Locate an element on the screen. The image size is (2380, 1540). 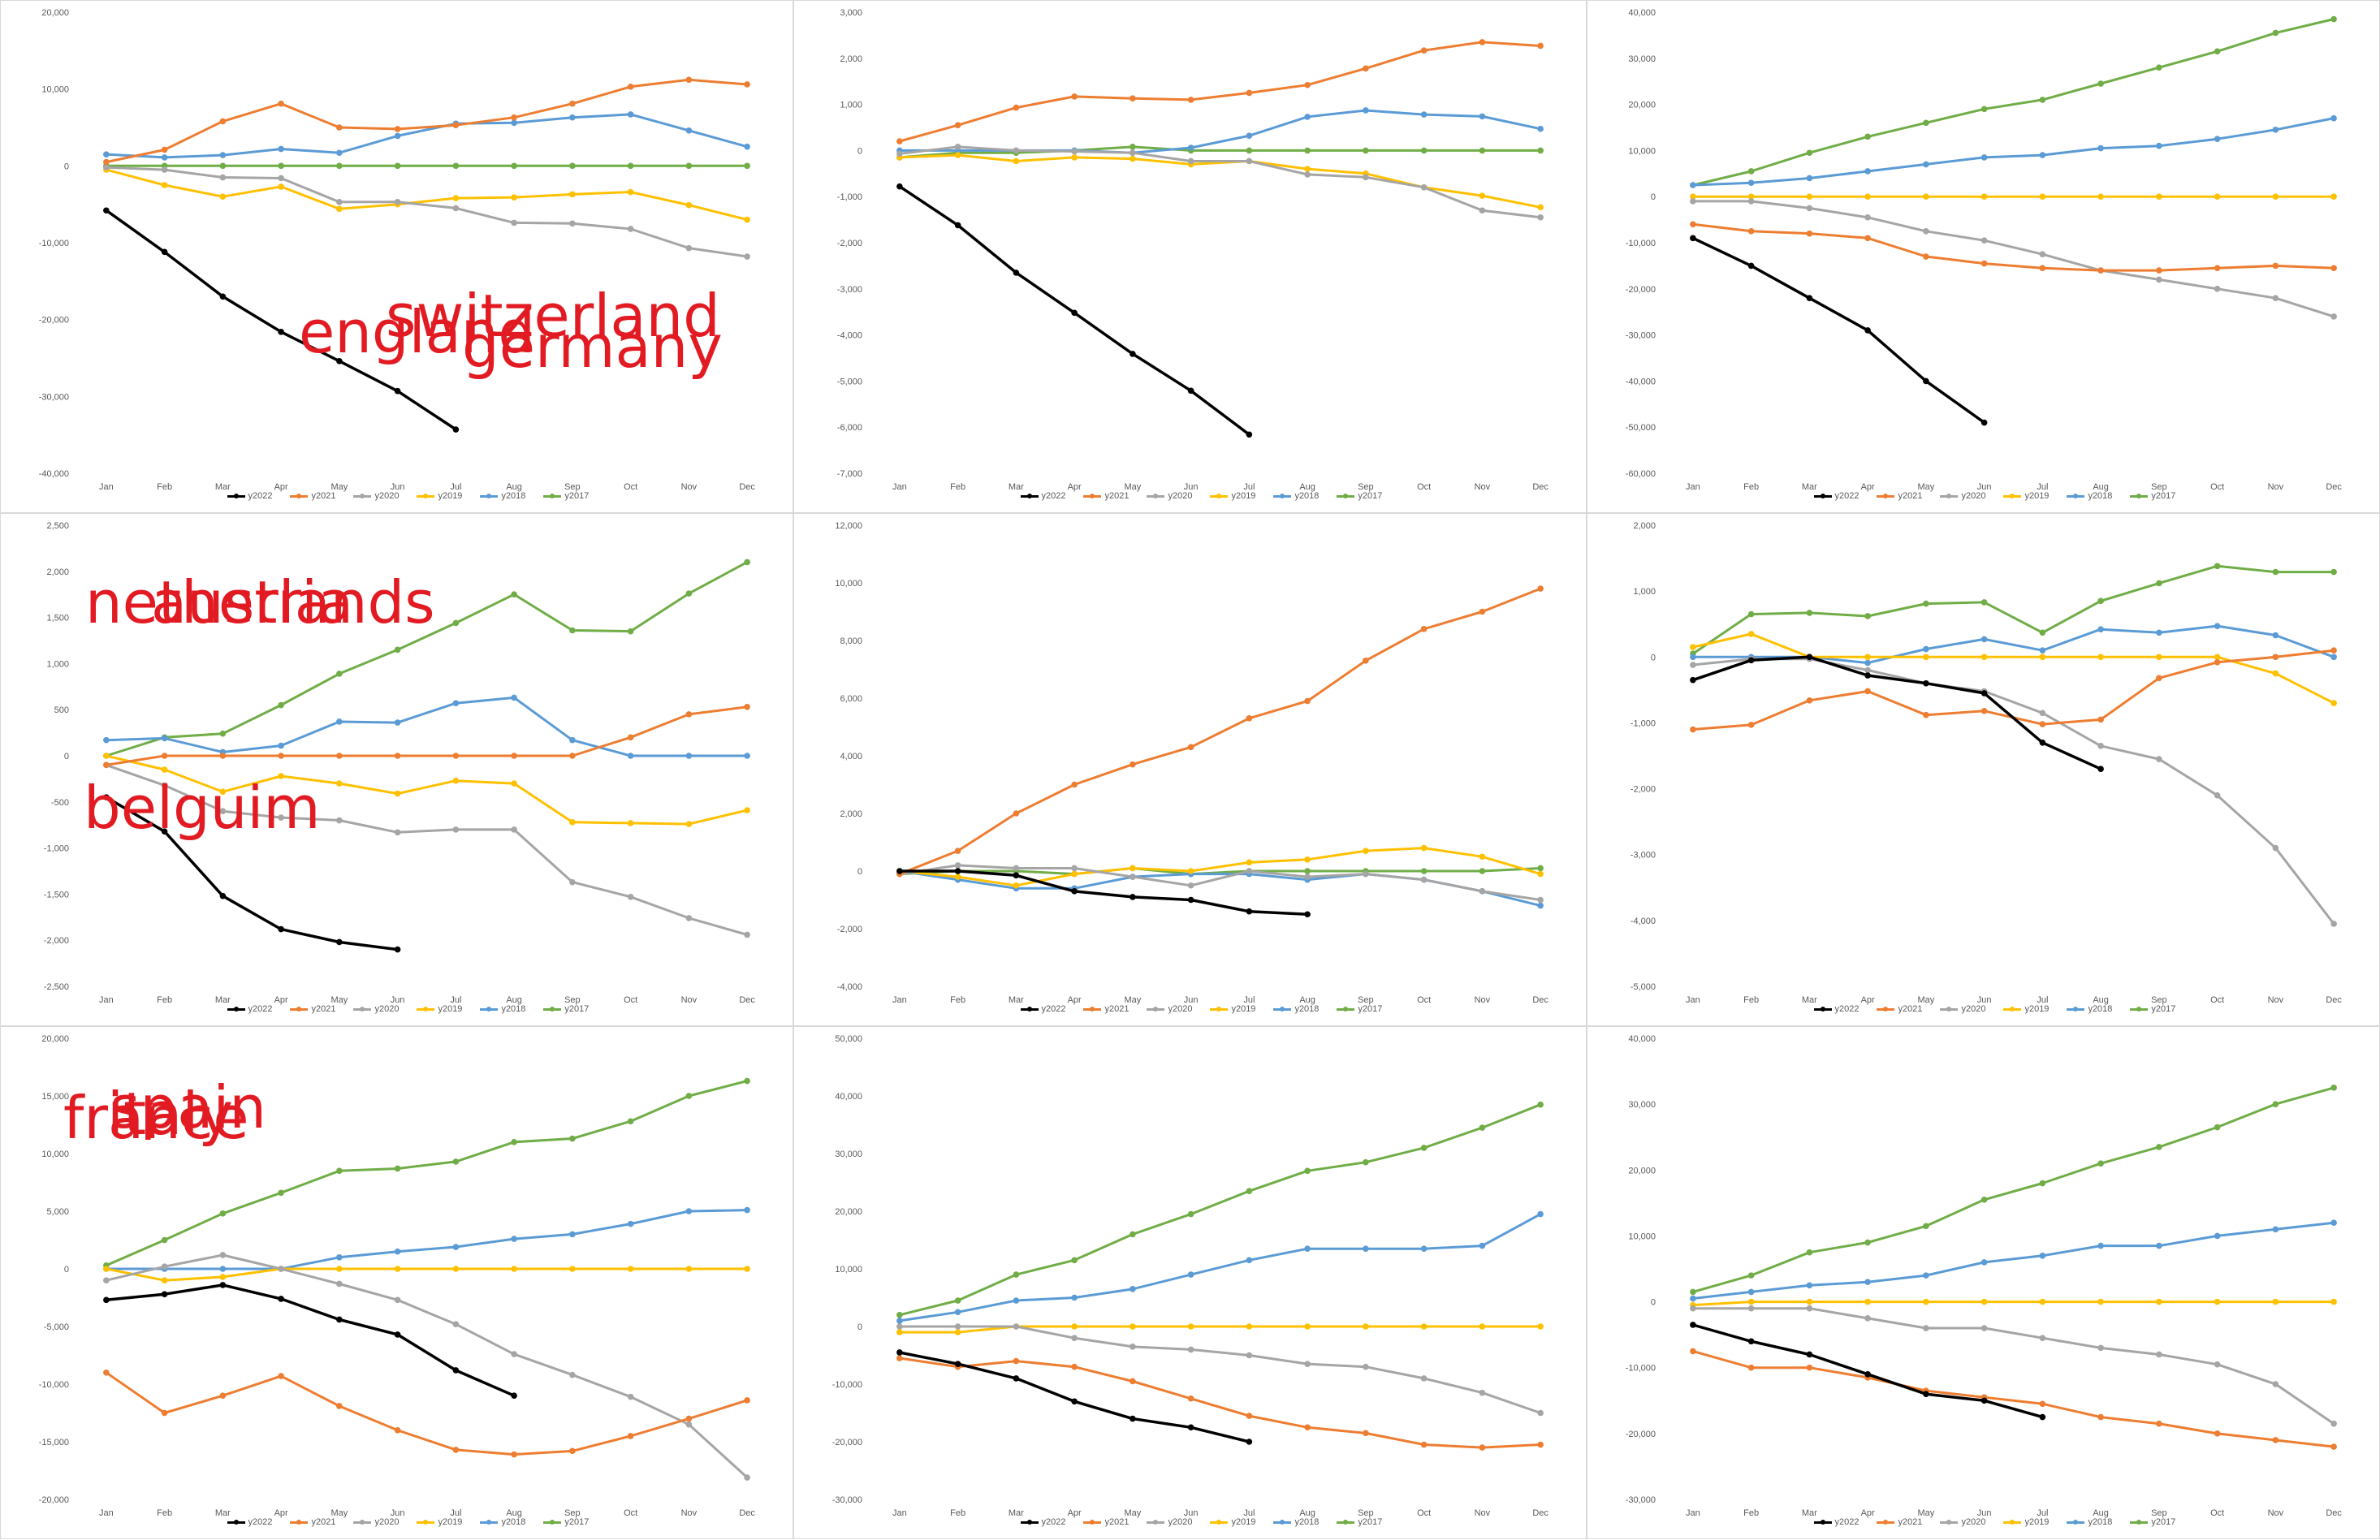
x-tick-label: Dec is located at coordinates (2334, 487).